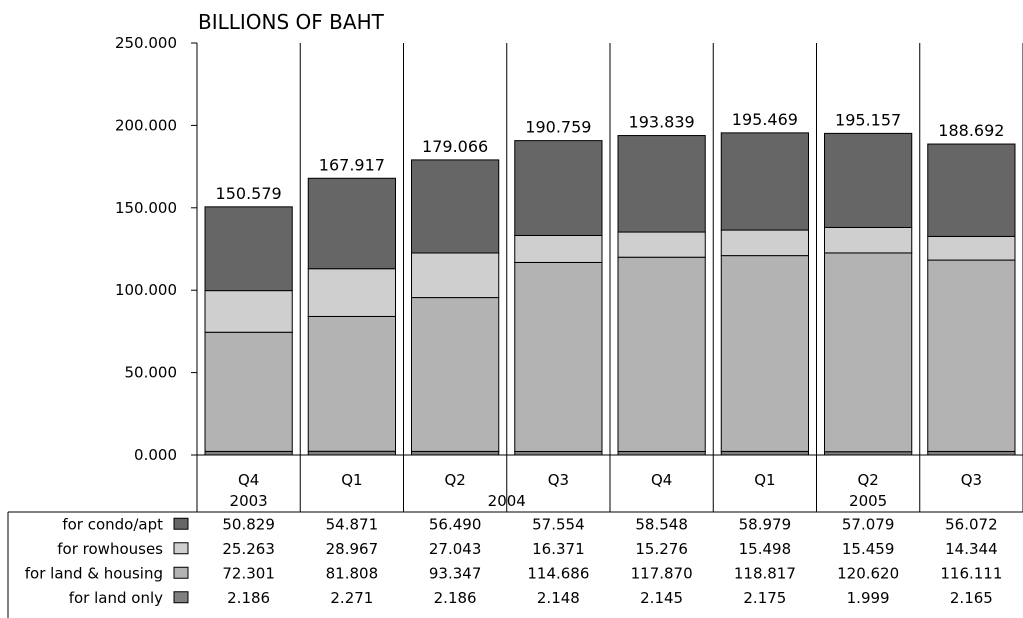 The width and height of the screenshot is (1023, 618). What do you see at coordinates (455, 146) in the screenshot?
I see `total-label: 179.066` at bounding box center [455, 146].